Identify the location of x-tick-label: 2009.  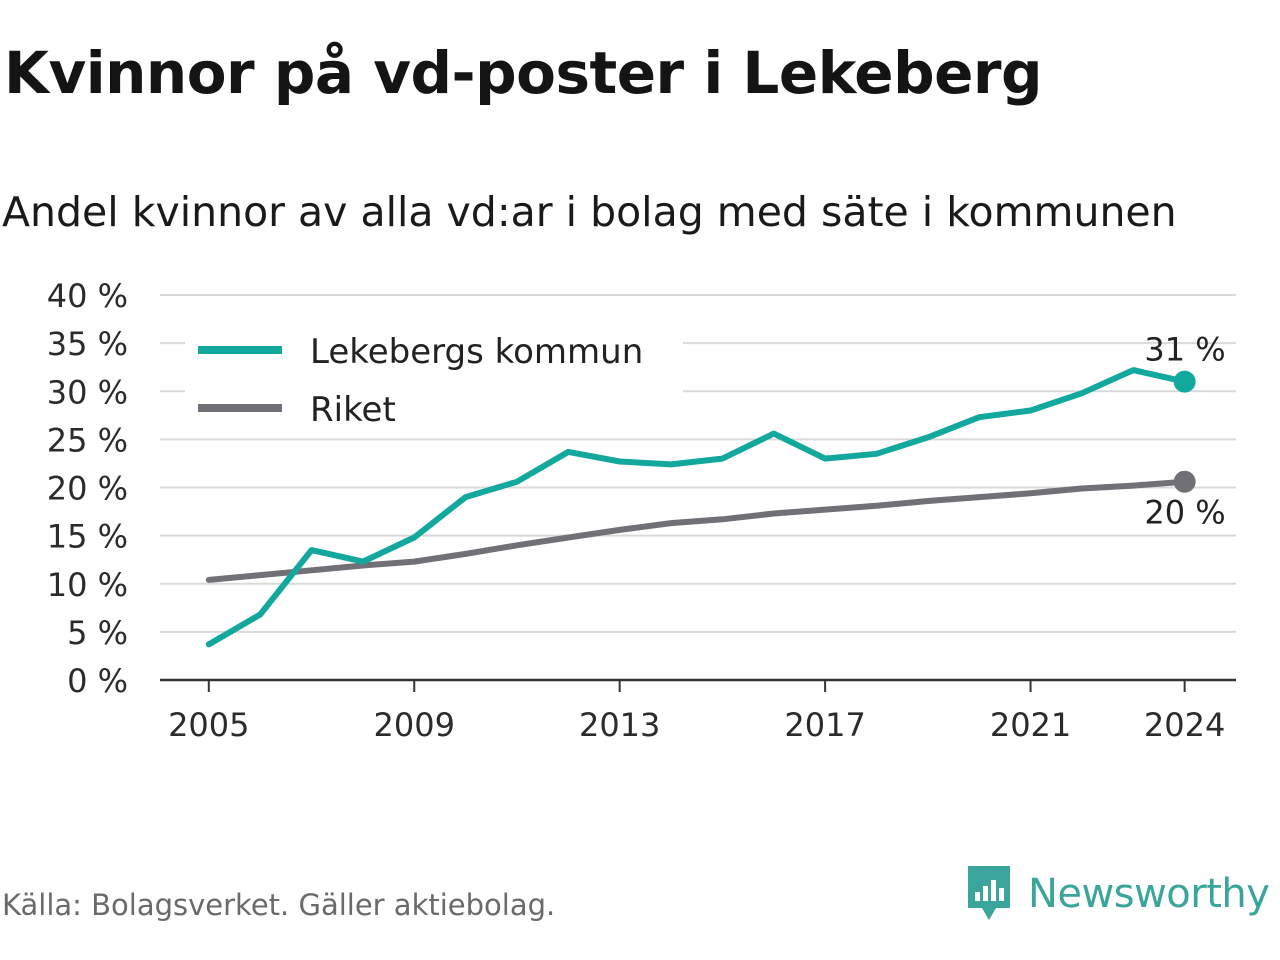
(414, 725).